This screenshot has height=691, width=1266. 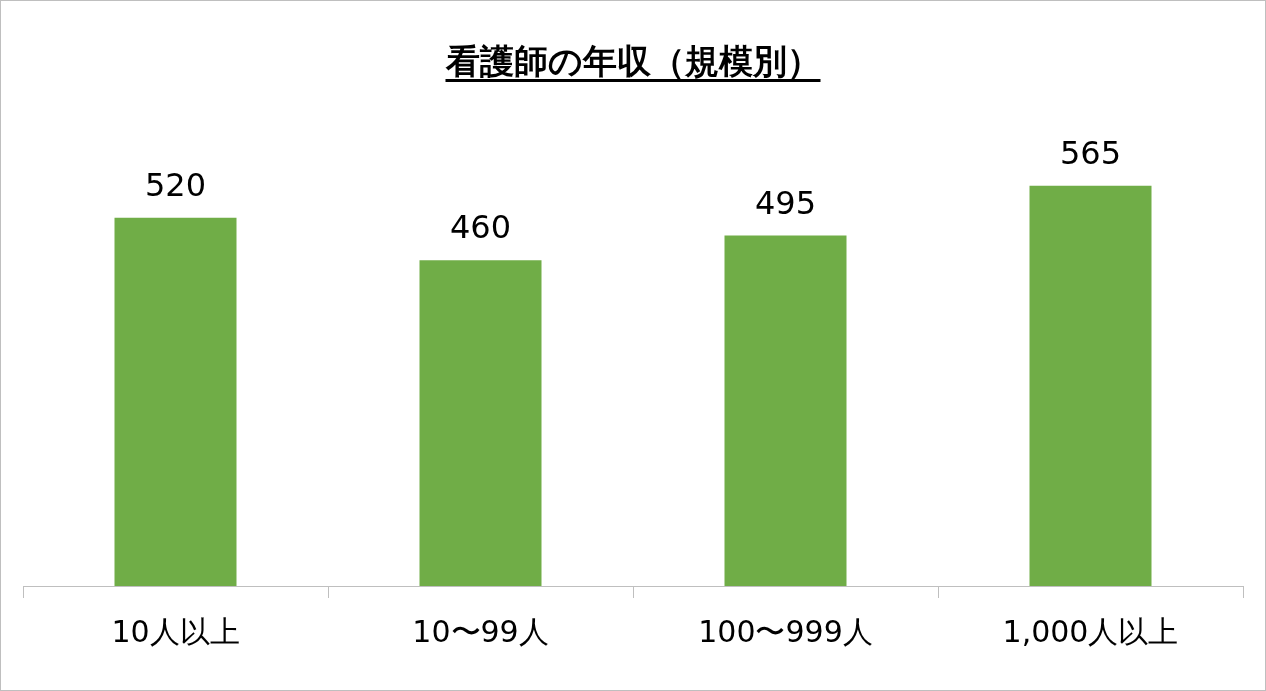 I want to click on x-tick-label: 1,000人以上, so click(x=1090, y=631).